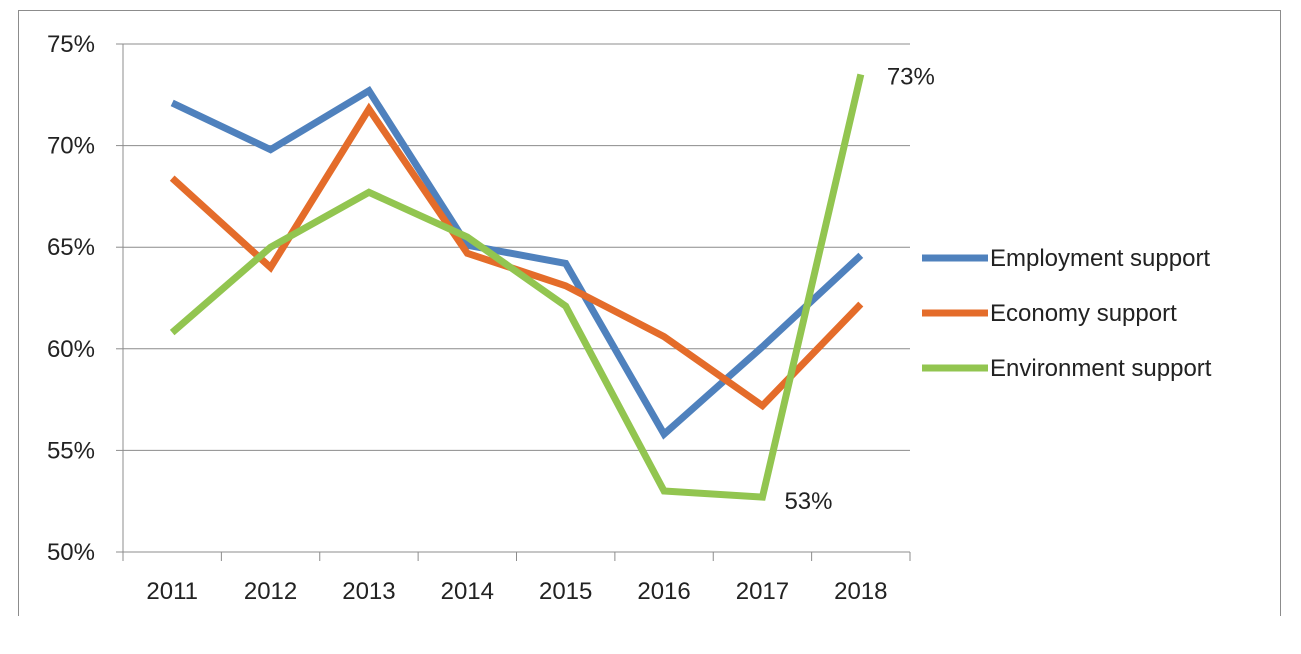 The height and width of the screenshot is (654, 1301). Describe the element at coordinates (859, 289) in the screenshot. I see `data-labels: 73% 53%` at that location.